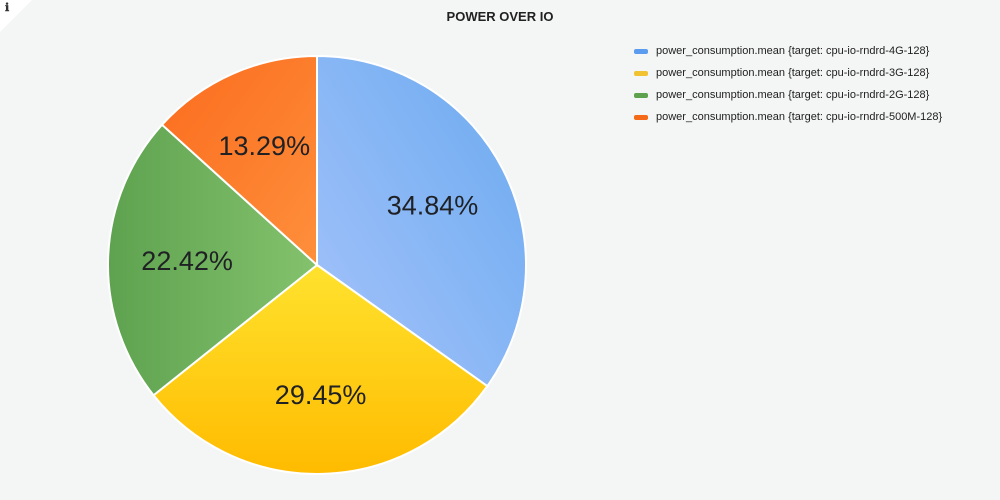 The image size is (1000, 500). I want to click on slice-percent-label: 29.45%, so click(321, 395).